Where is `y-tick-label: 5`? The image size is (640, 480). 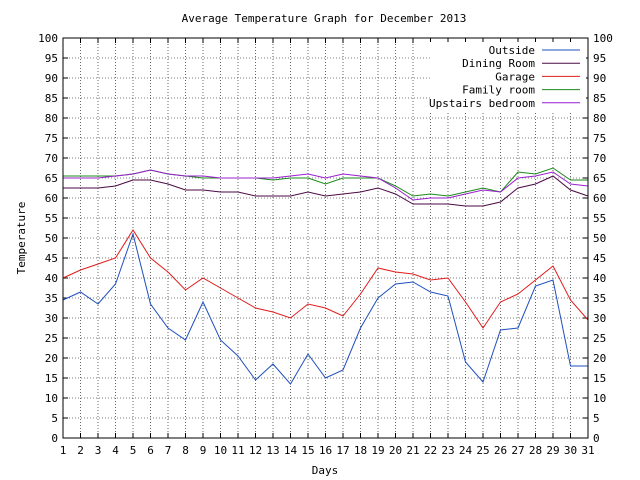
y-tick-label: 5 is located at coordinates (54, 418).